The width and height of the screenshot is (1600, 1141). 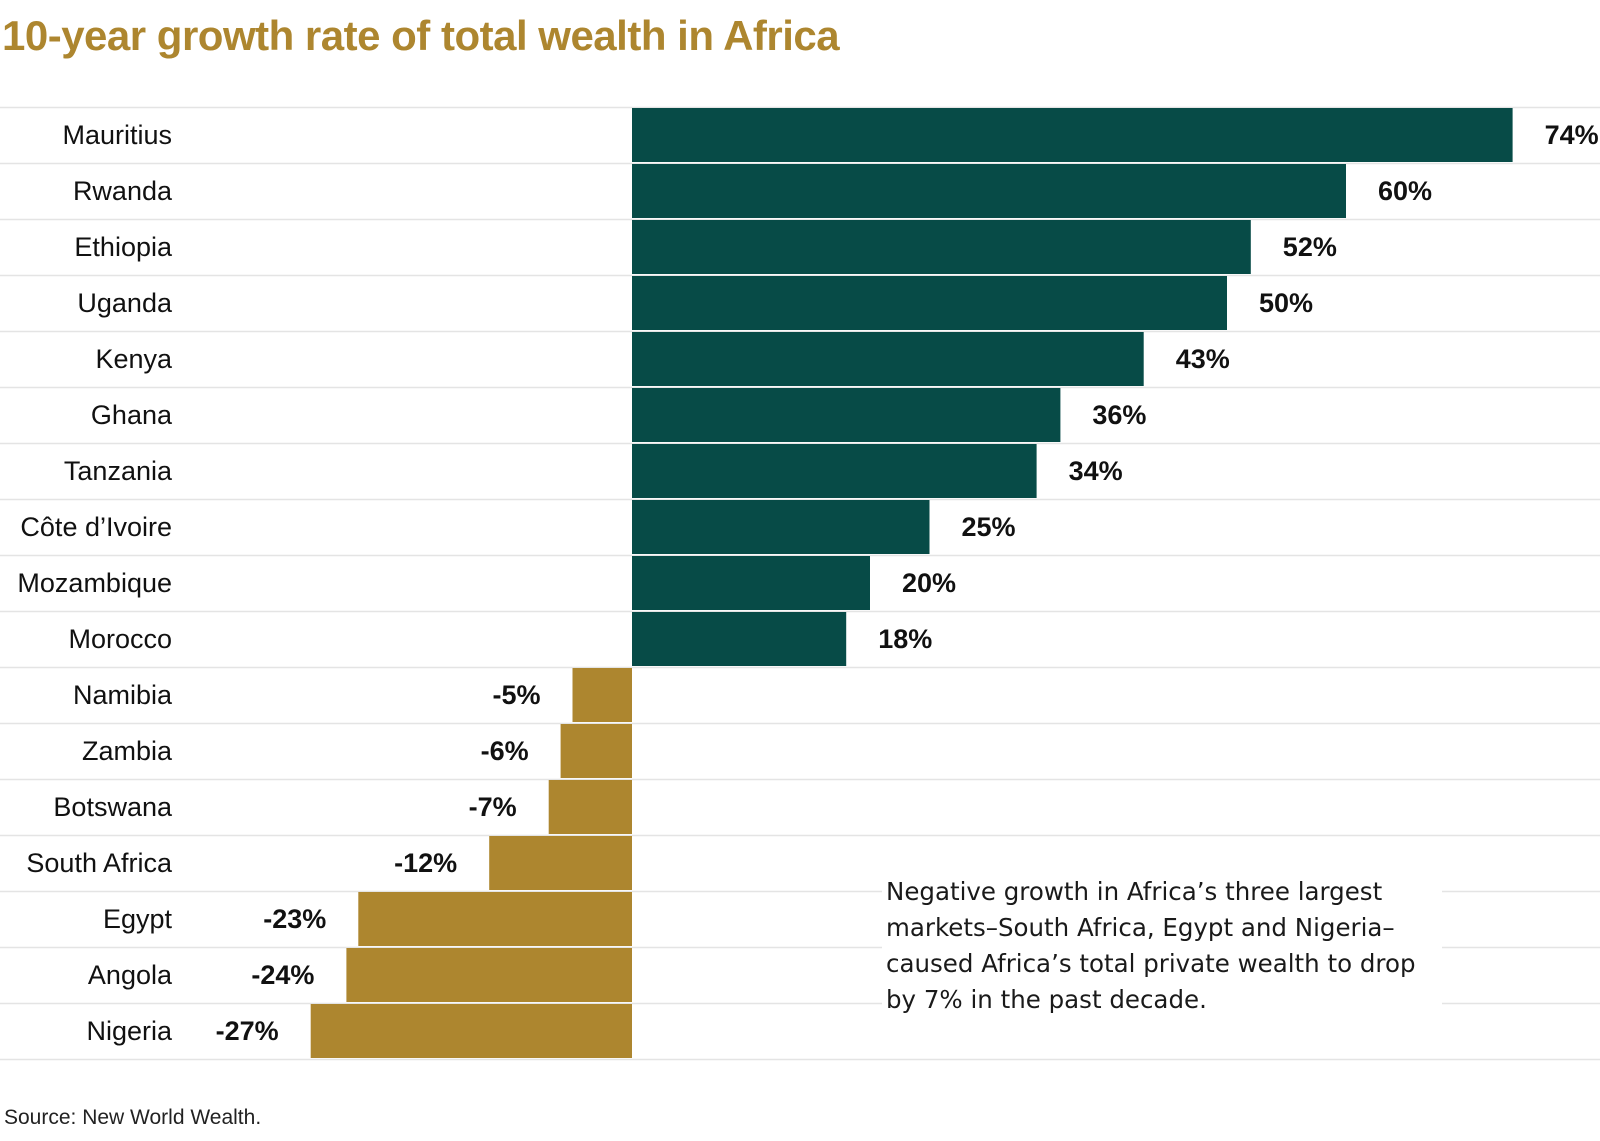 What do you see at coordinates (1310, 247) in the screenshot?
I see `value-label: 52%` at bounding box center [1310, 247].